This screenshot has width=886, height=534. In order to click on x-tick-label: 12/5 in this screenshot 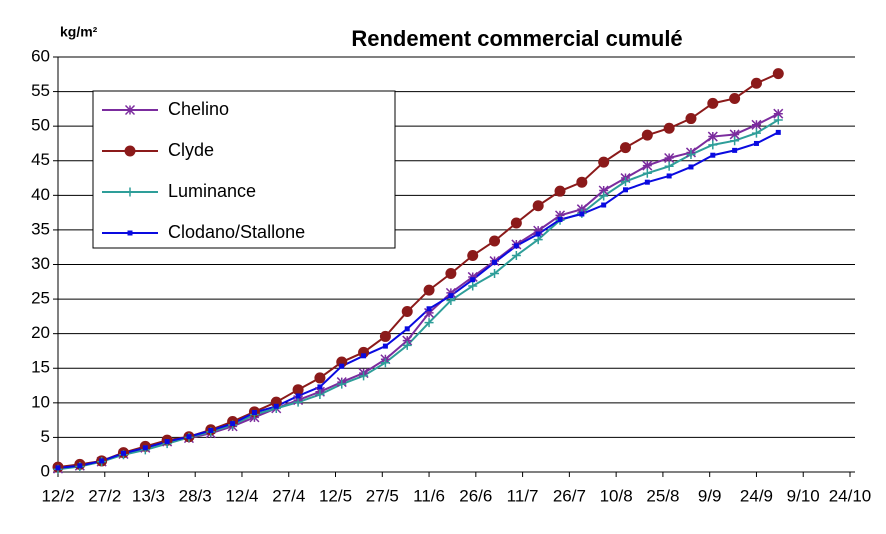, I will do `click(335, 495)`.